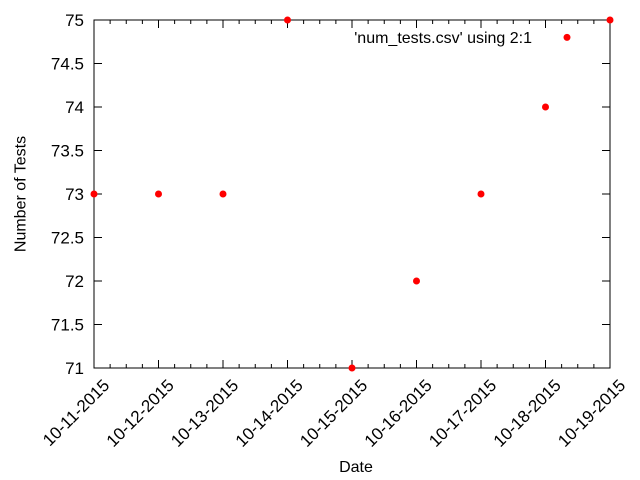  I want to click on x-tick-label: 10-15-2015, so click(333, 413).